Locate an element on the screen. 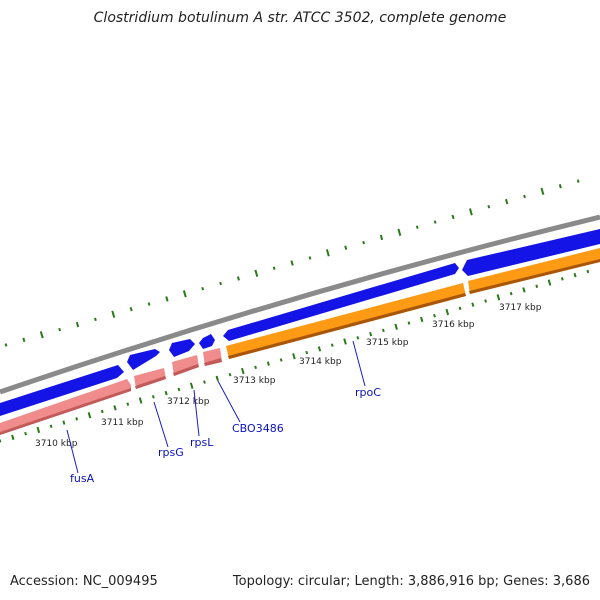 This screenshot has width=600, height=600. gene-label-fusA: fusA is located at coordinates (82, 478).